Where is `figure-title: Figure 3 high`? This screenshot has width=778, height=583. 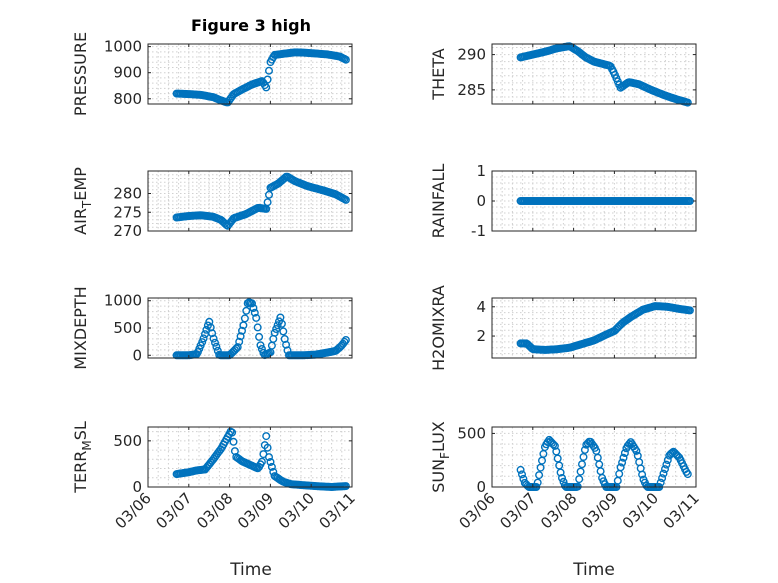
figure-title: Figure 3 high is located at coordinates (251, 25).